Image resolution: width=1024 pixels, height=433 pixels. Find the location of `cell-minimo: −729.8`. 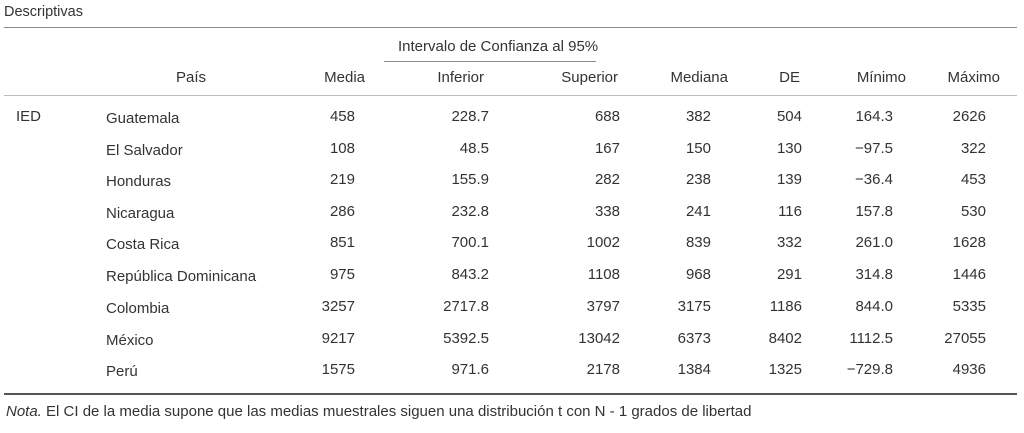

cell-minimo: −729.8 is located at coordinates (869, 369).